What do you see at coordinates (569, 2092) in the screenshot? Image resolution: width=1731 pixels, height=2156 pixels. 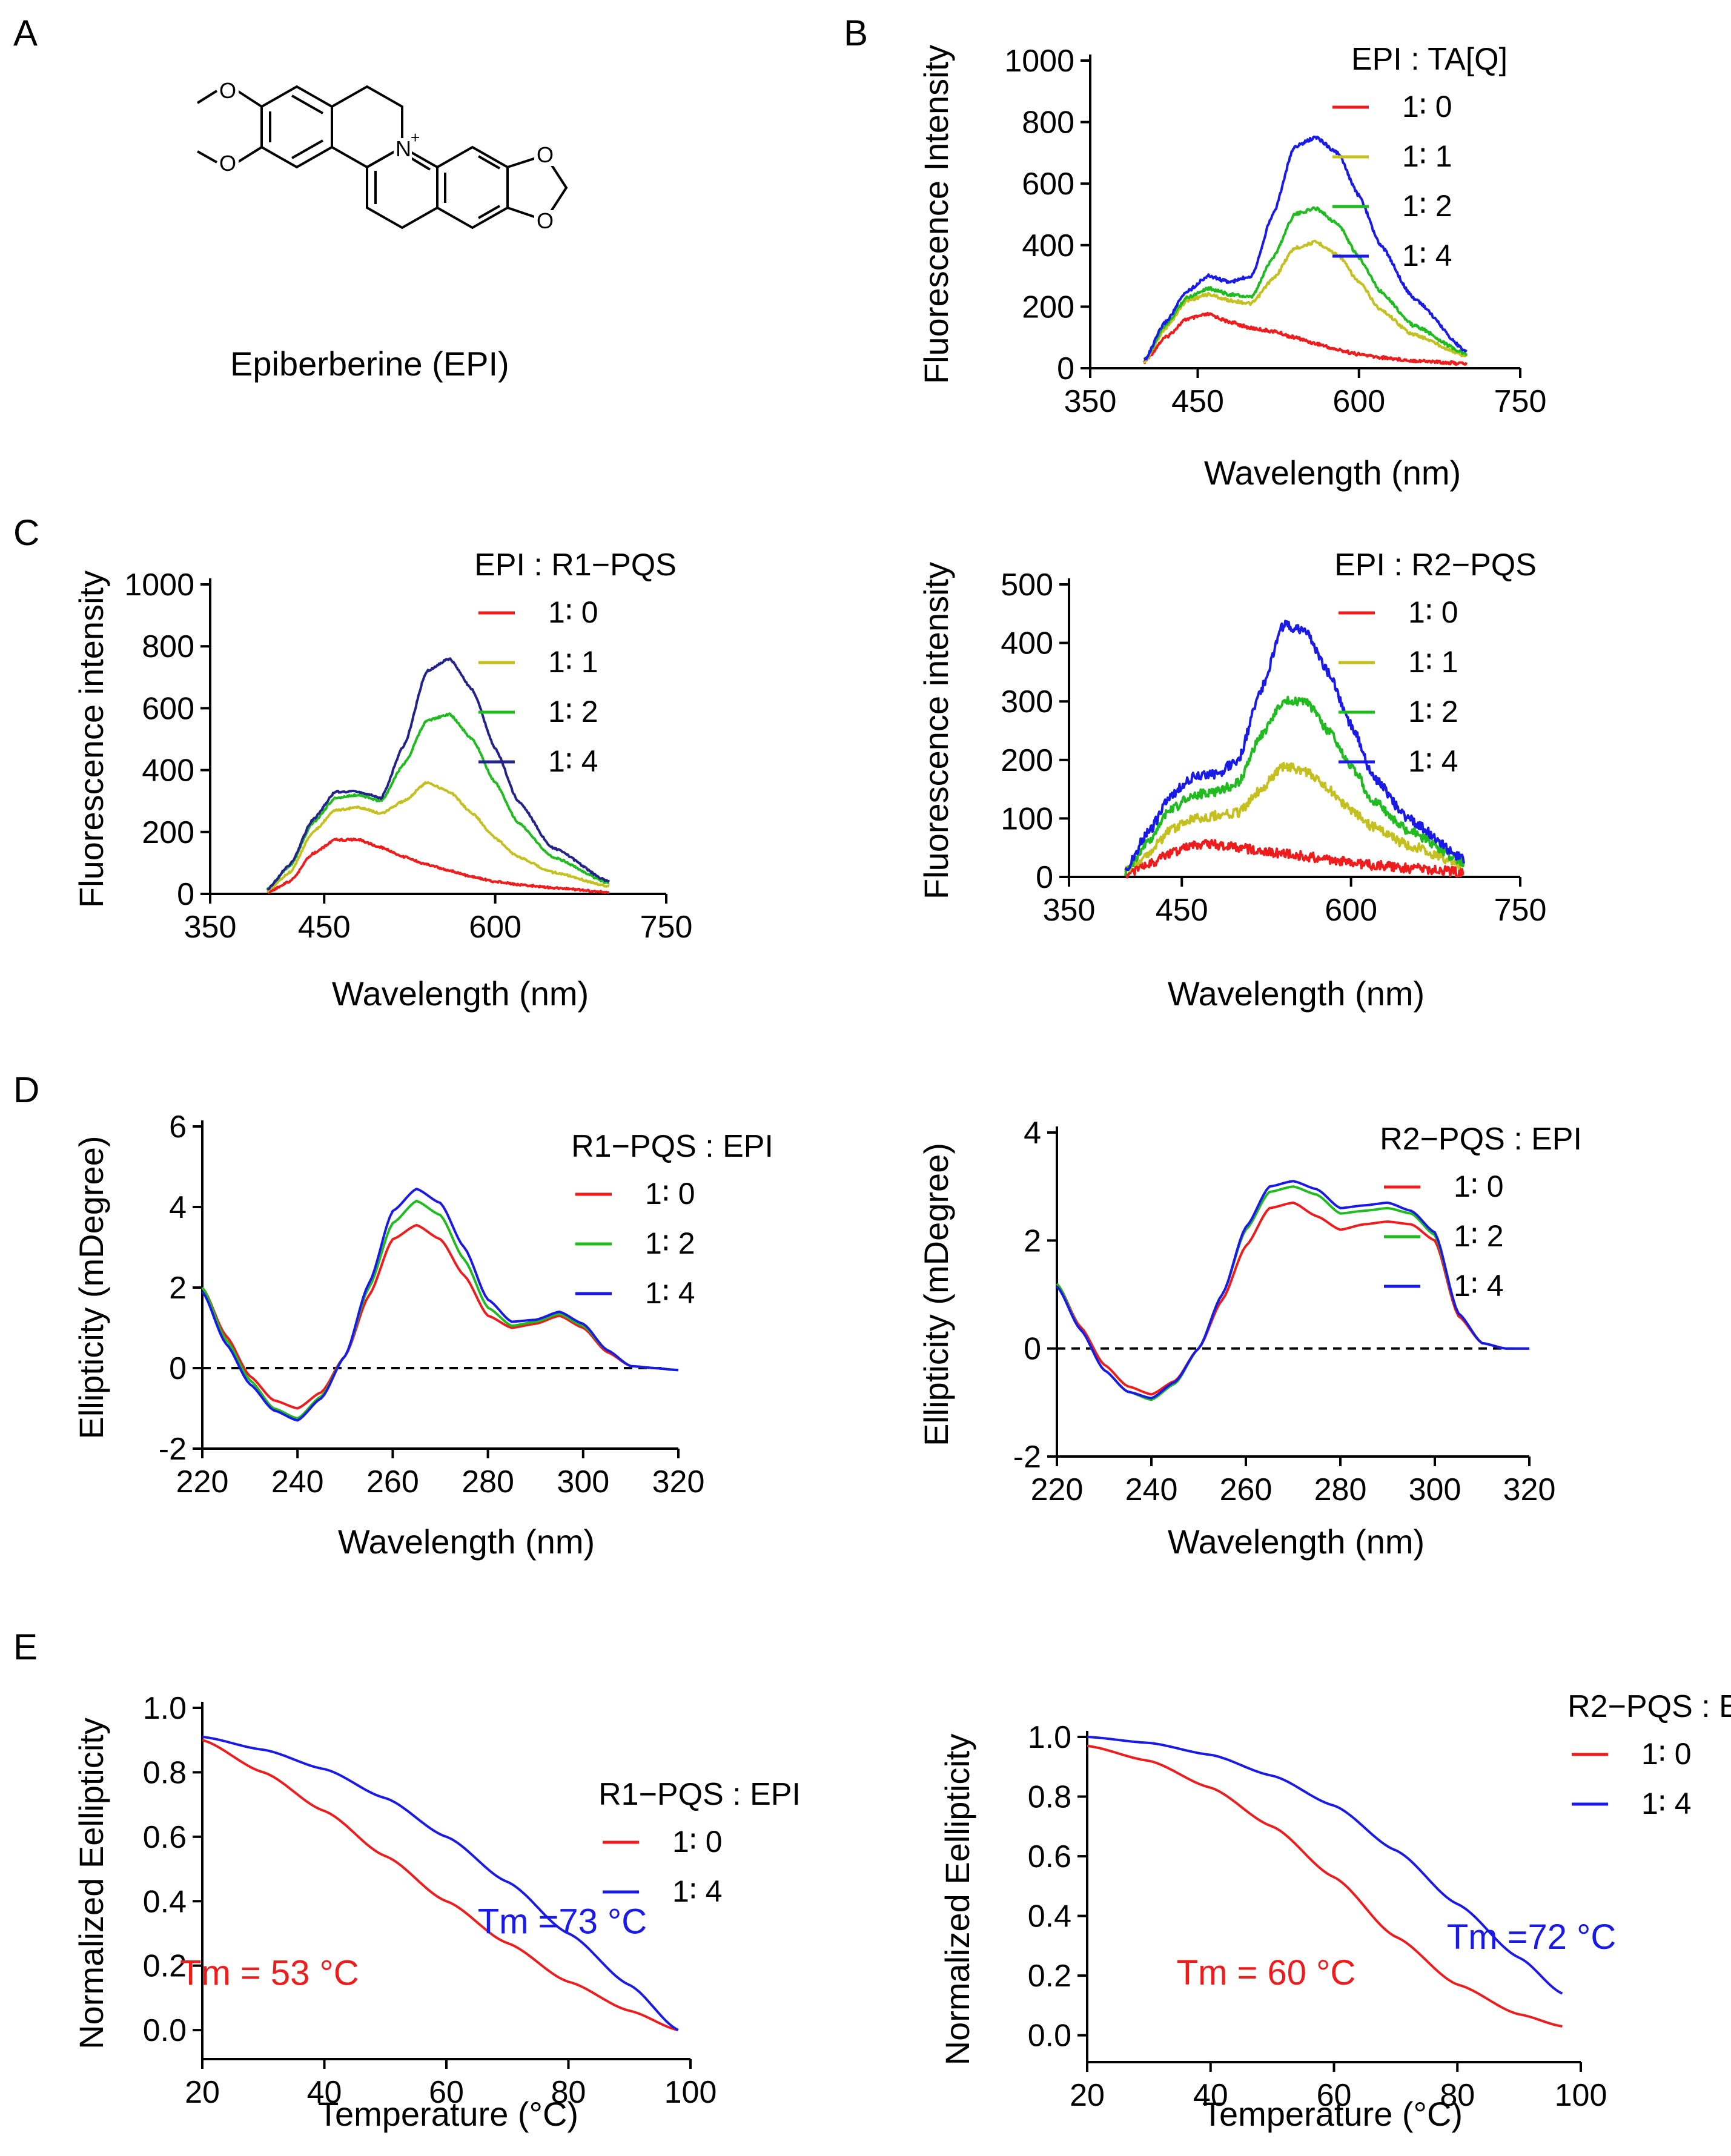 I see `x-tick-label: 80` at bounding box center [569, 2092].